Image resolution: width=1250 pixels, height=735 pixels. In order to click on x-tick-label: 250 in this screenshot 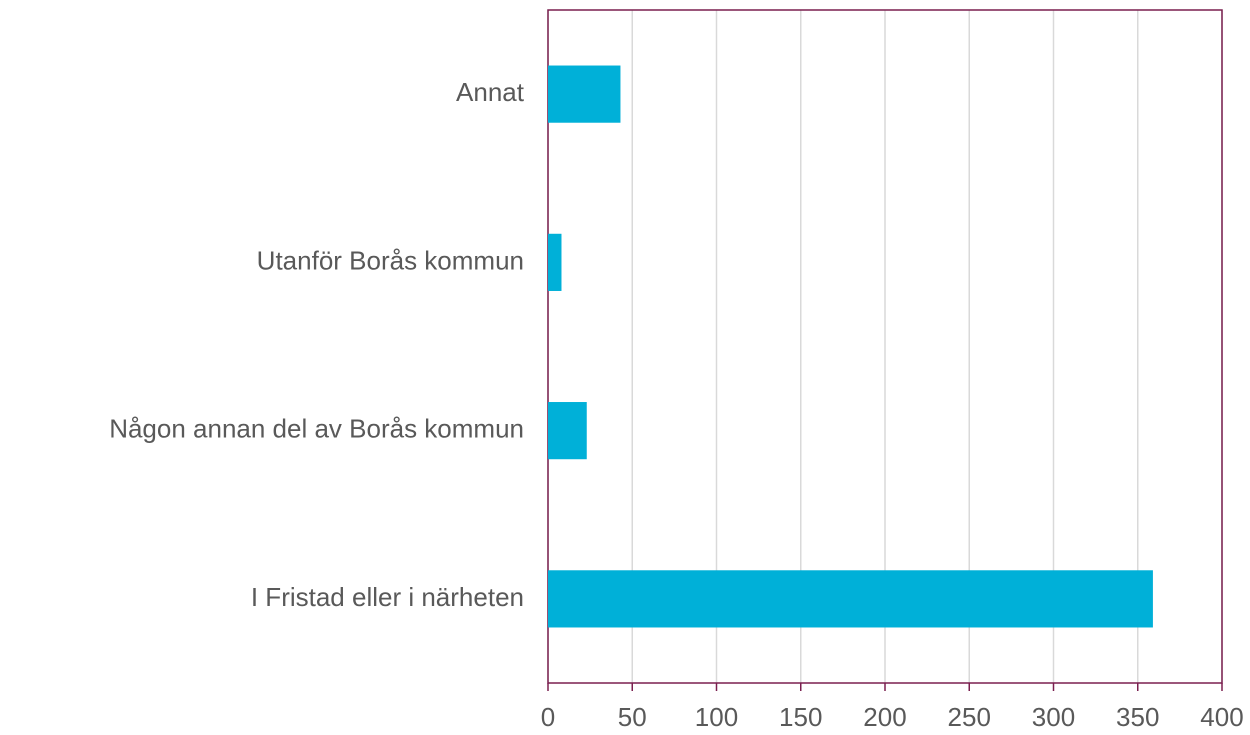, I will do `click(969, 716)`.